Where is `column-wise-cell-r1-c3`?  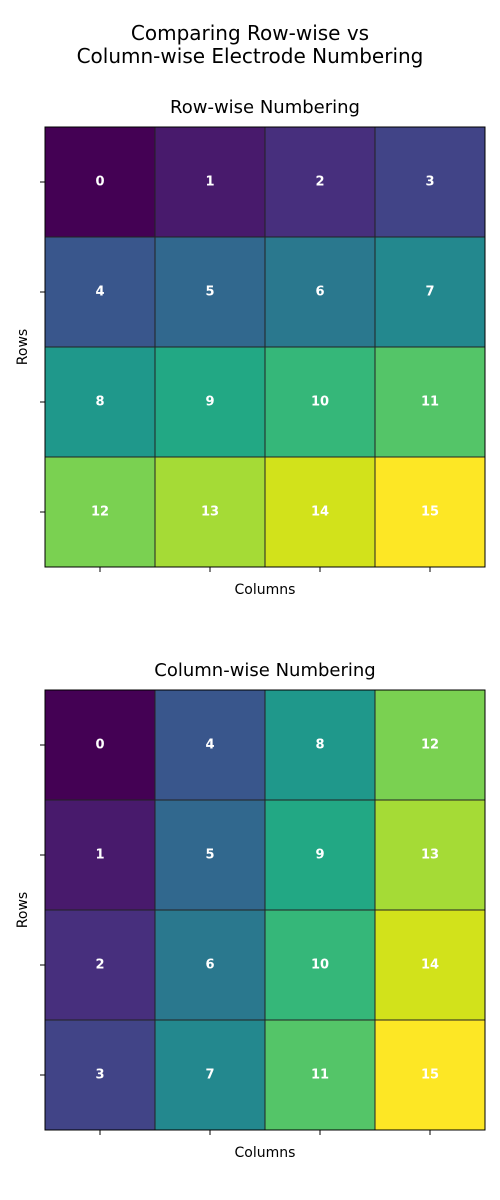
column-wise-cell-r1-c3 is located at coordinates (430, 855).